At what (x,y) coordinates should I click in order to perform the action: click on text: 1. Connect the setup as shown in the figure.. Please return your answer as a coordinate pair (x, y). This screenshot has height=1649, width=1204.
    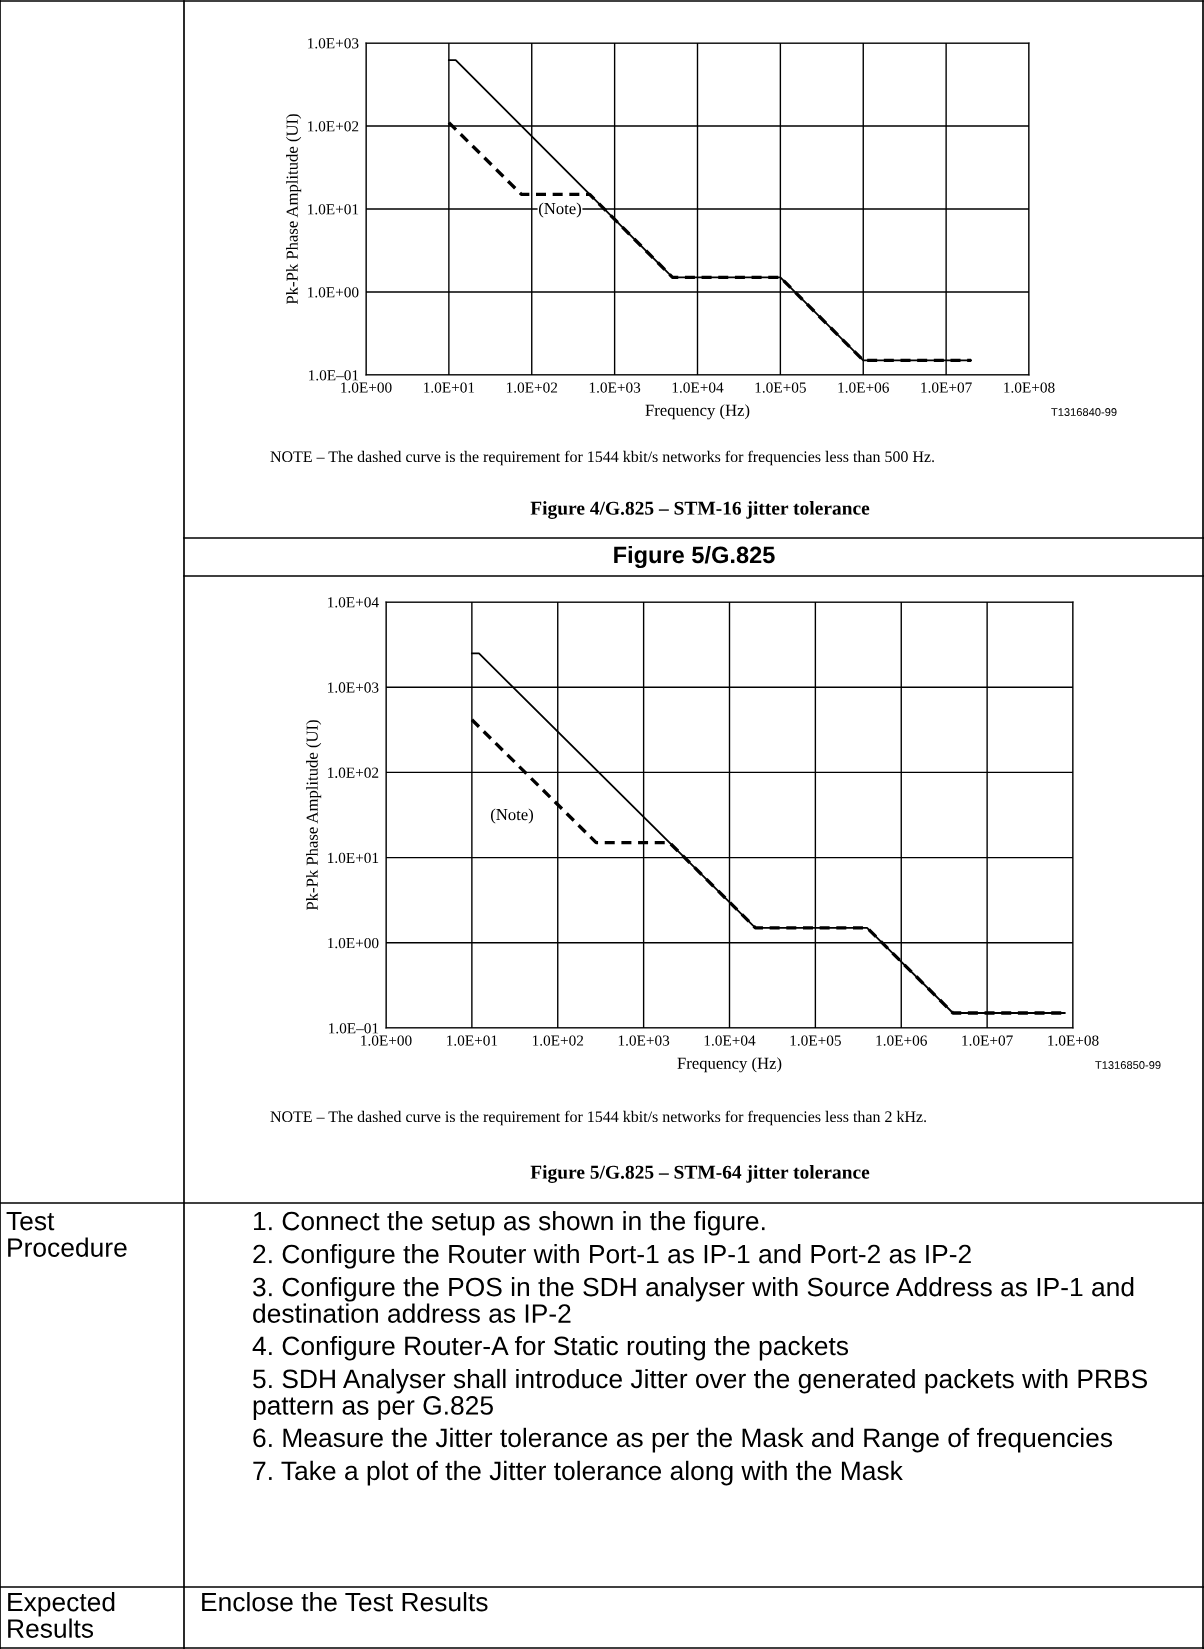
    Looking at the image, I should click on (509, 1223).